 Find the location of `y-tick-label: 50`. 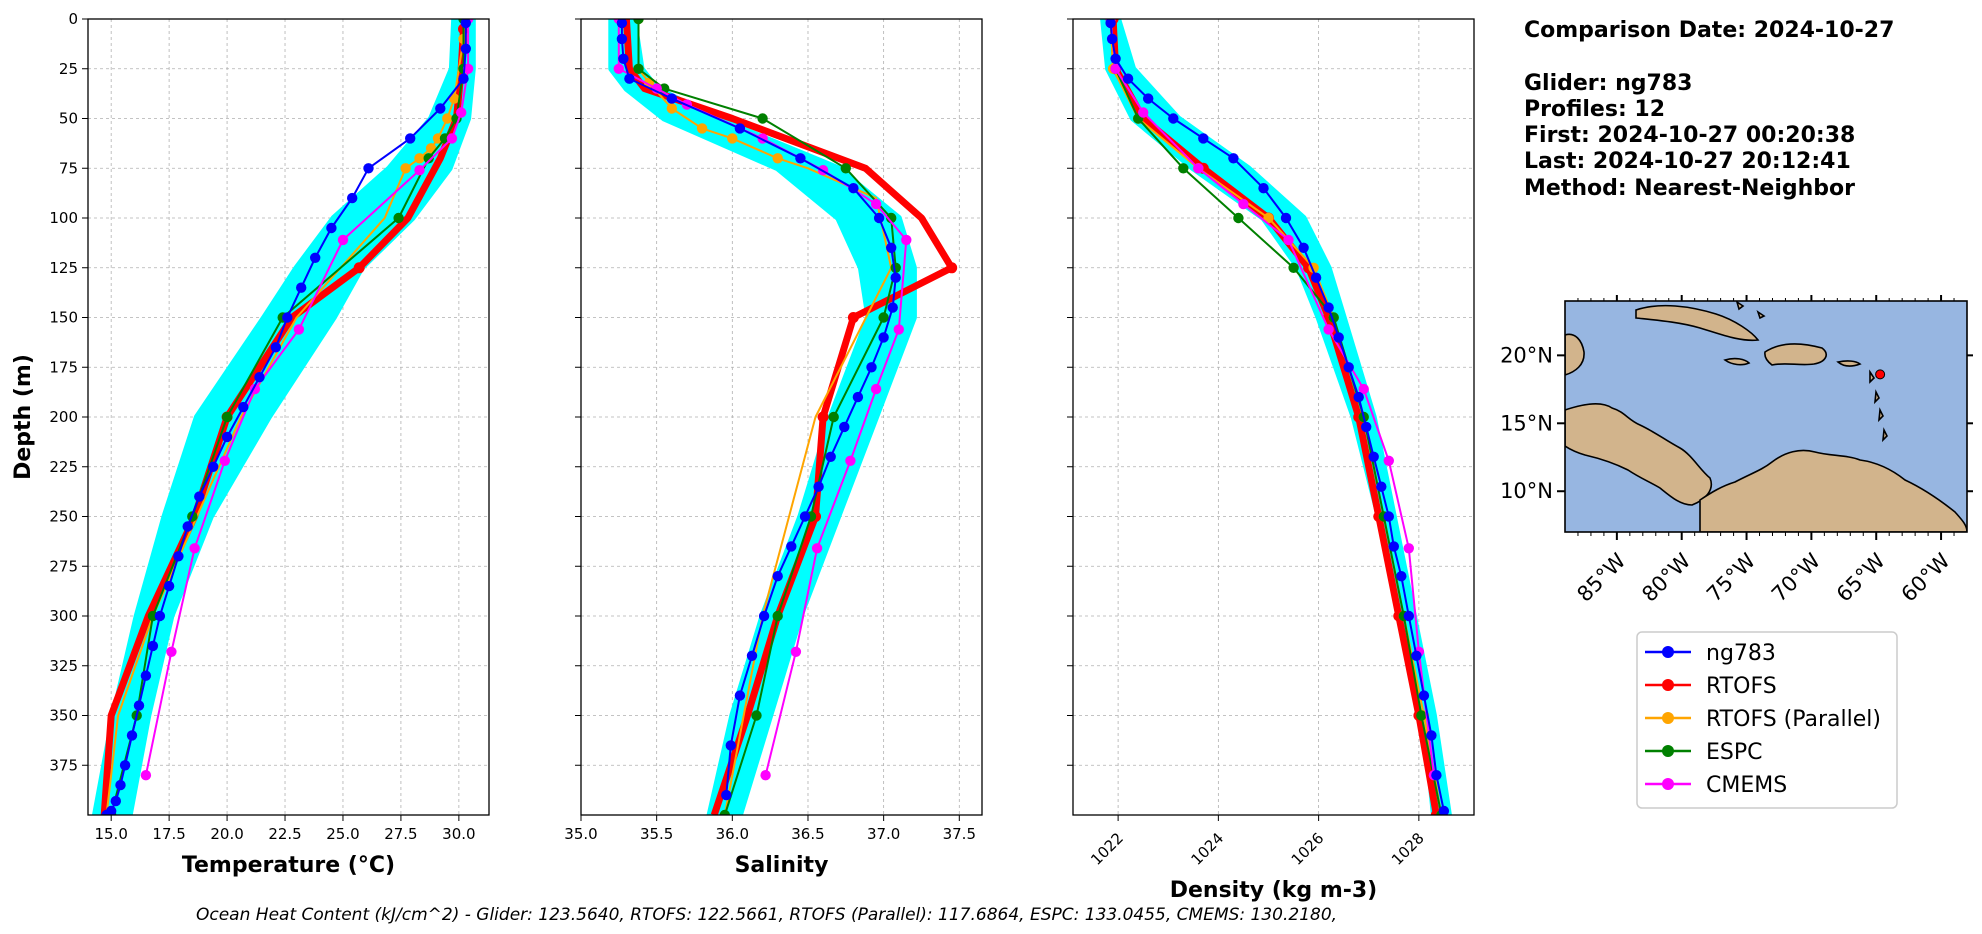

y-tick-label: 50 is located at coordinates (68, 119).